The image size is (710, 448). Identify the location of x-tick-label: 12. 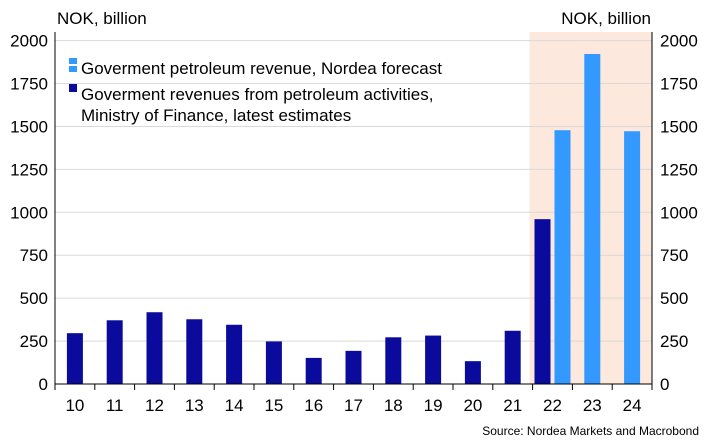
(154, 405).